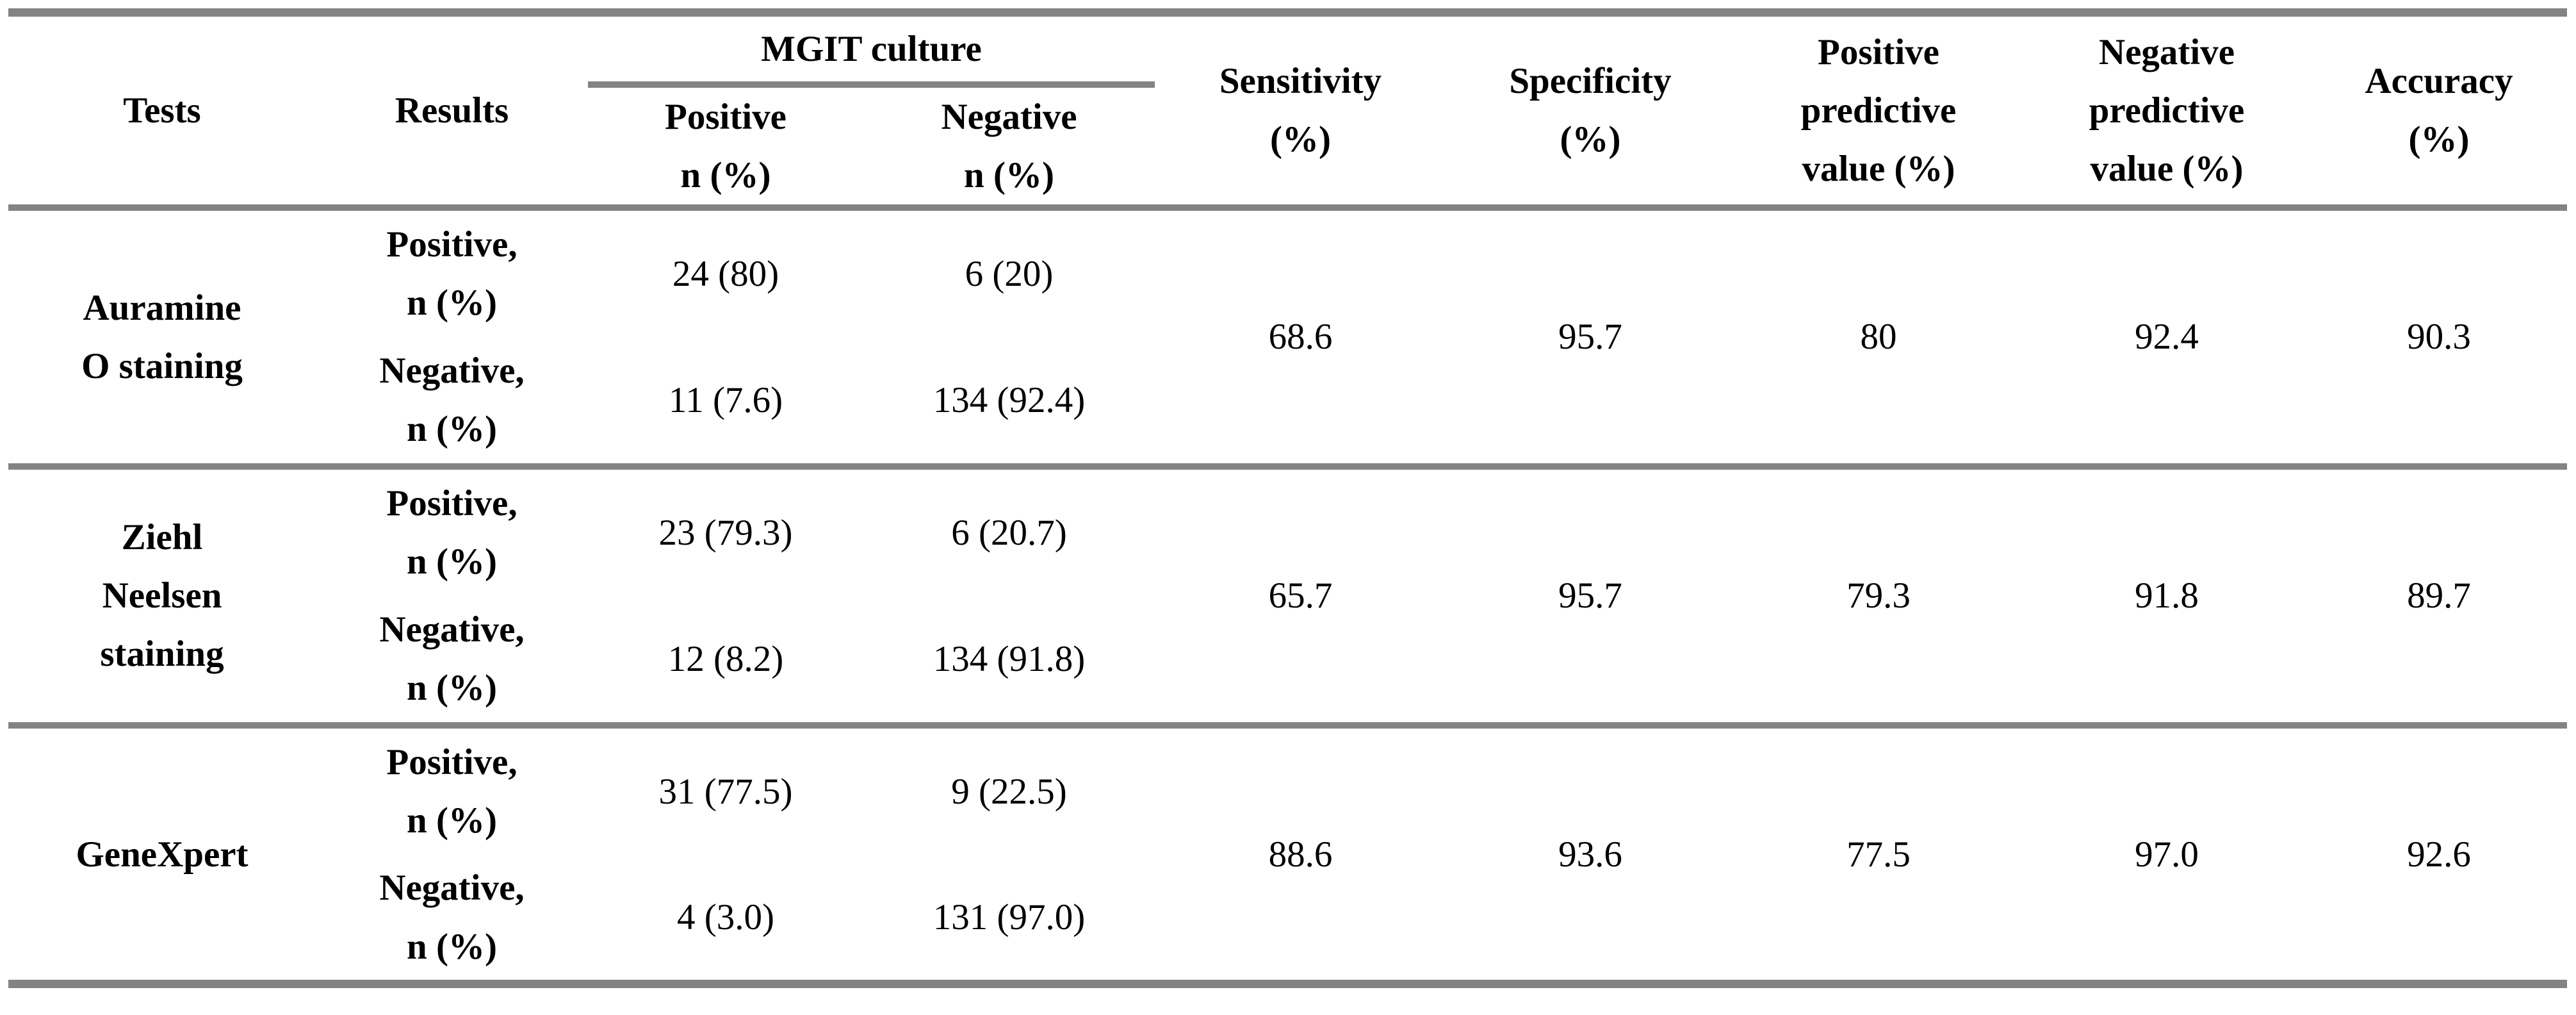  I want to click on table-row: Negative, n (%) 12 (8.2) 134 (91.8), so click(1287, 660).